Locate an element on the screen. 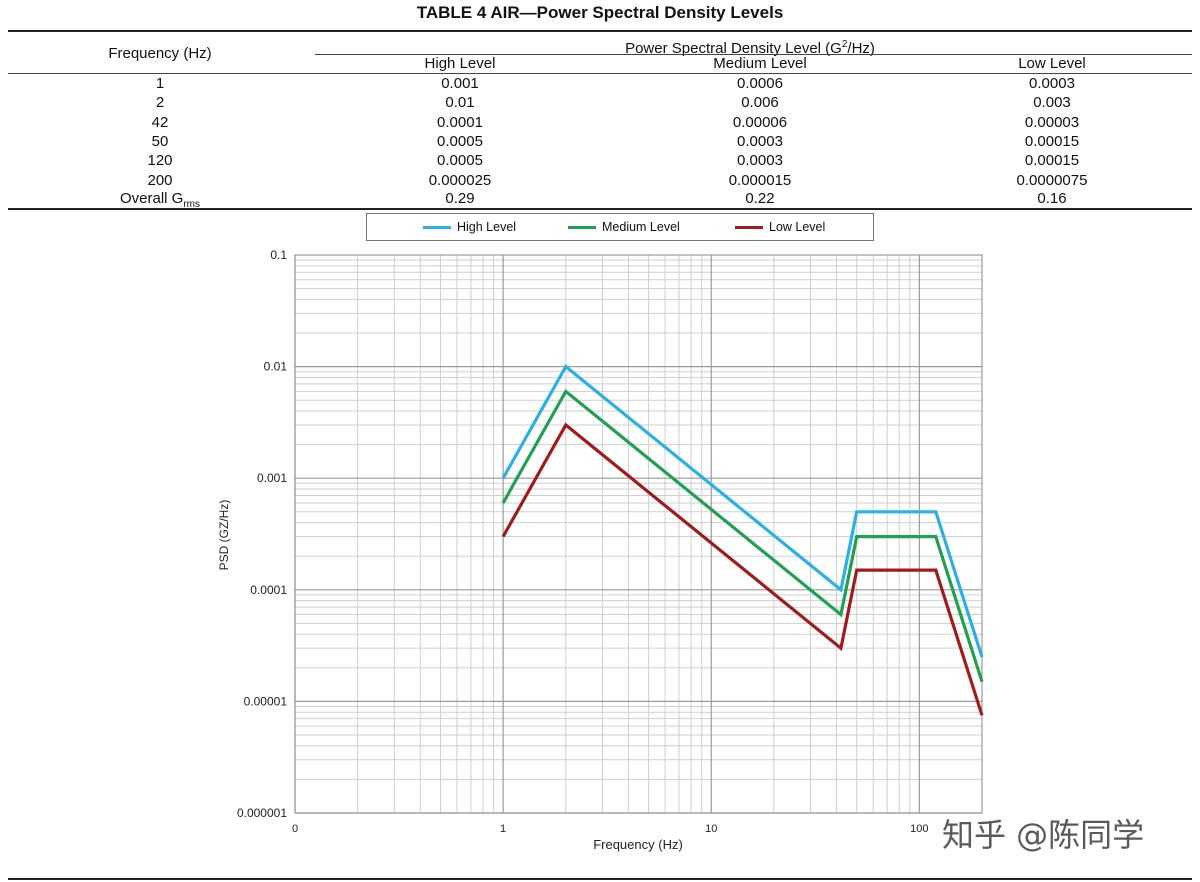 The height and width of the screenshot is (882, 1200). overall-high: 0.29 is located at coordinates (460, 198).